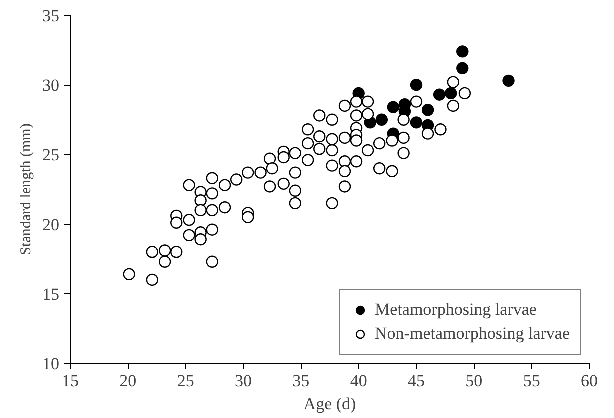 The height and width of the screenshot is (418, 614). Describe the element at coordinates (51, 86) in the screenshot. I see `y-tick-label: 30` at that location.